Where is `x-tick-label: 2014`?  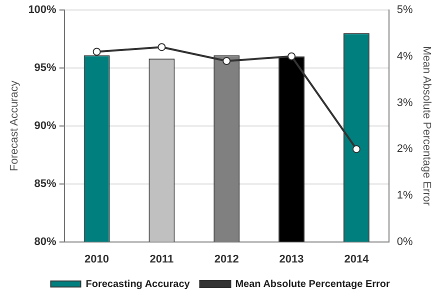
x-tick-label: 2014 is located at coordinates (357, 259).